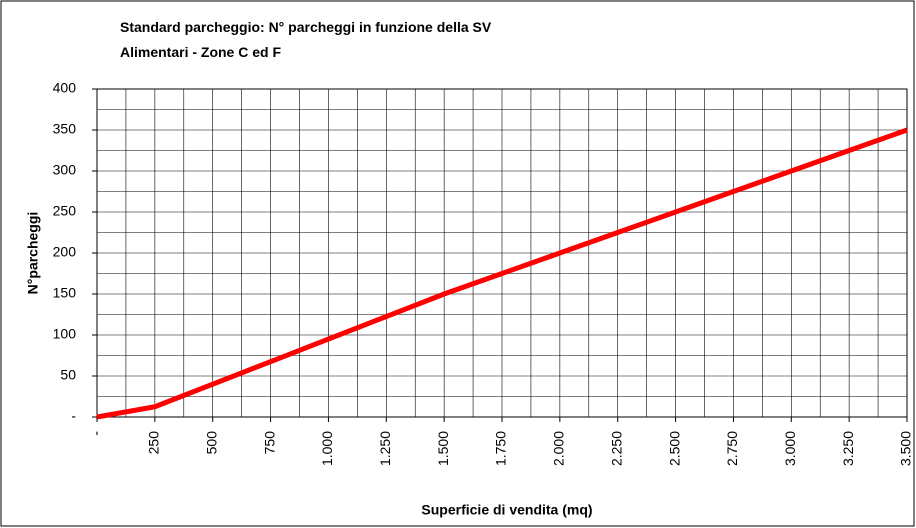  I want to click on chart-subtitle: Alimentari - Zone C ed F, so click(200, 52).